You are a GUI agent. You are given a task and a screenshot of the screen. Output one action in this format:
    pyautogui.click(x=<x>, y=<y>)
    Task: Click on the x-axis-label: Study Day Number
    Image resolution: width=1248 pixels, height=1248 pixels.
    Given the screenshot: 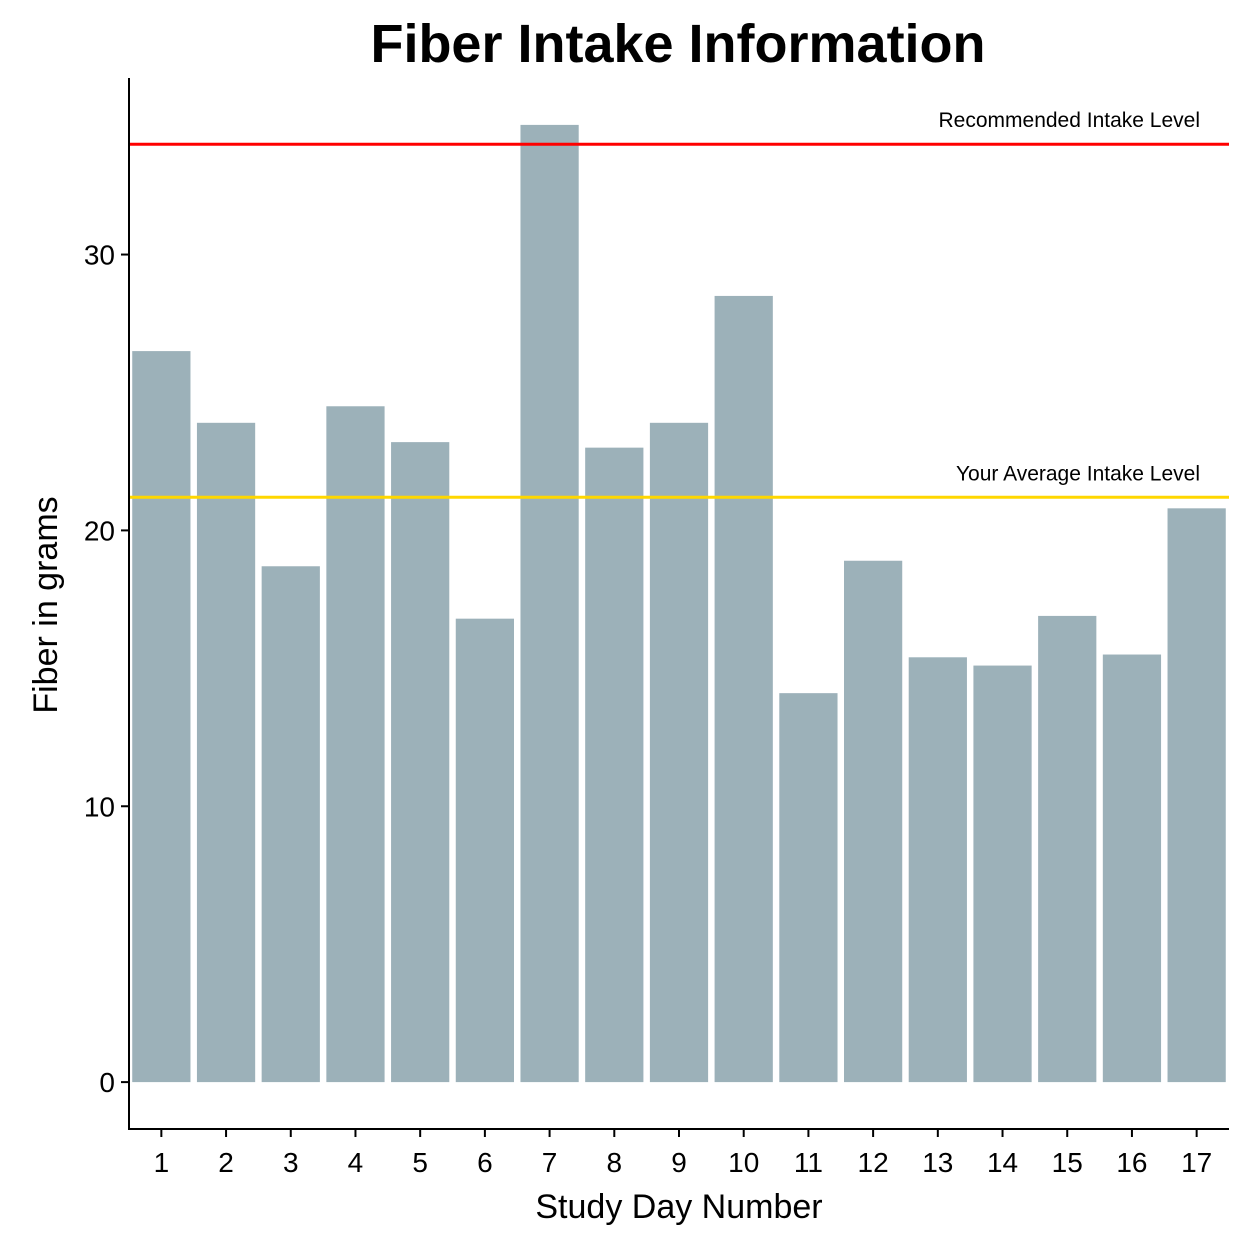 What is the action you would take?
    pyautogui.click(x=678, y=1207)
    